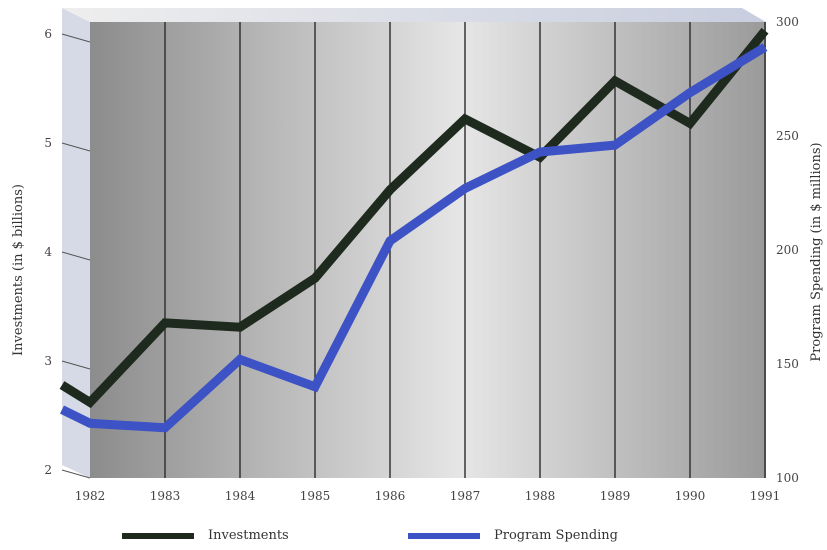 Image resolution: width=827 pixels, height=550 pixels. I want to click on y-left-tick-label: 3, so click(48, 361).